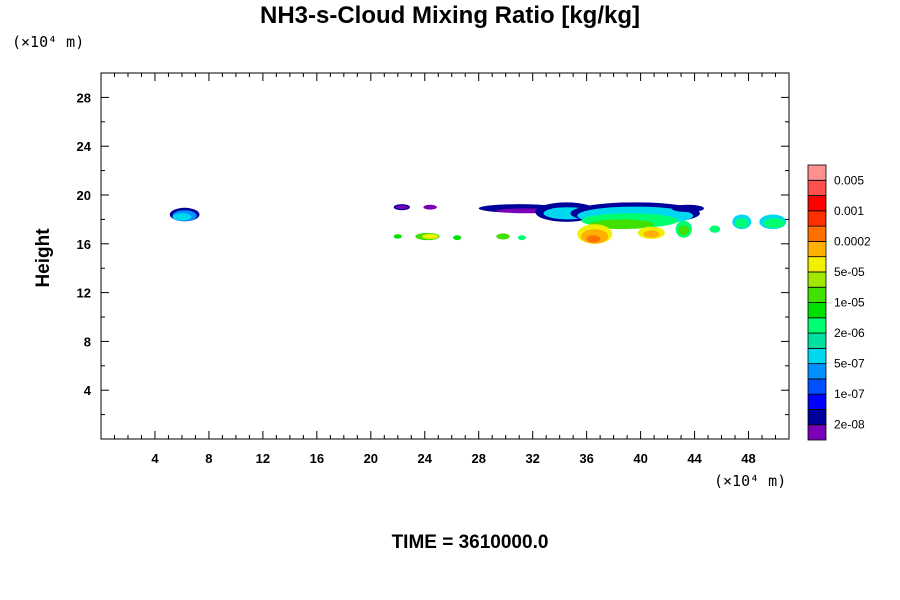 Image resolution: width=900 pixels, height=600 pixels. I want to click on x-tick-label: 12, so click(263, 458).